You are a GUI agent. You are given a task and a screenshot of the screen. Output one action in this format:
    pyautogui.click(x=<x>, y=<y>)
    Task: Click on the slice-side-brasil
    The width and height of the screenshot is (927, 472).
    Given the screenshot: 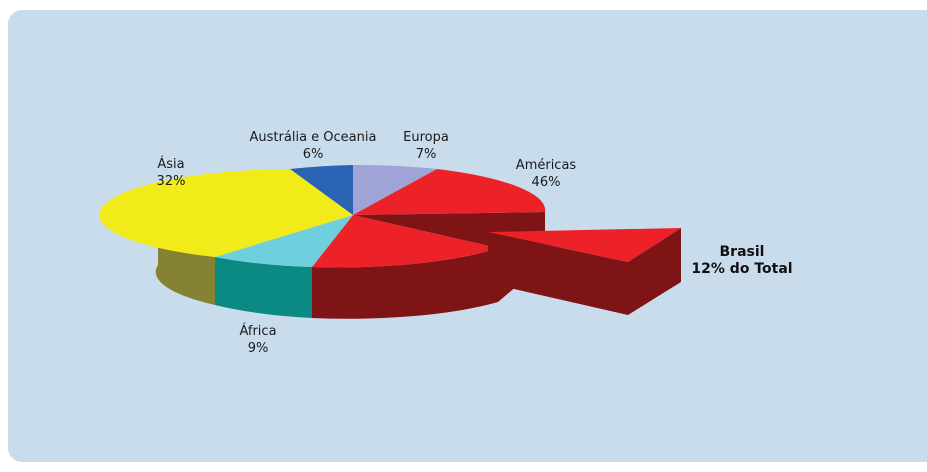 What is the action you would take?
    pyautogui.click(x=558, y=273)
    